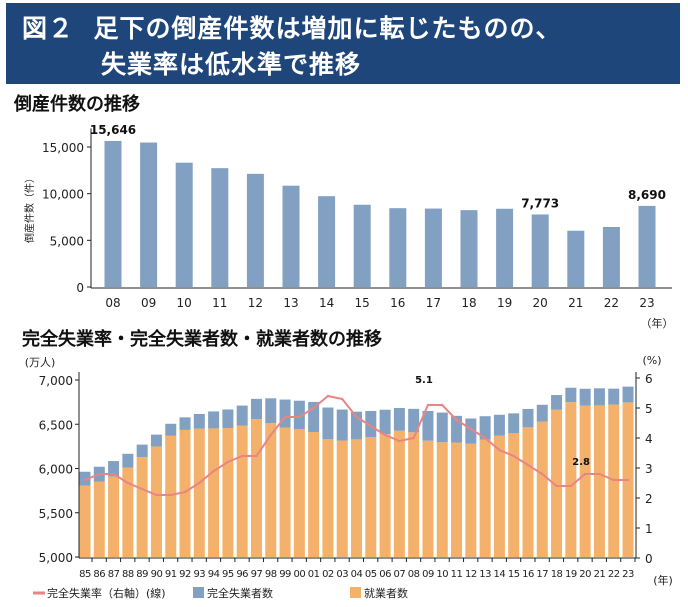 Image resolution: width=688 pixels, height=607 pixels. Describe the element at coordinates (614, 574) in the screenshot. I see `x-tick-label: 22` at that location.